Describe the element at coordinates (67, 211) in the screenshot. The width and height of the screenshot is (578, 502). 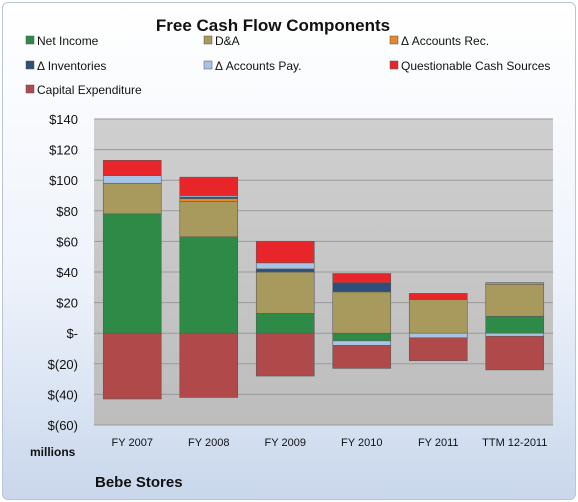
I see `y-tick-label: $80` at that location.